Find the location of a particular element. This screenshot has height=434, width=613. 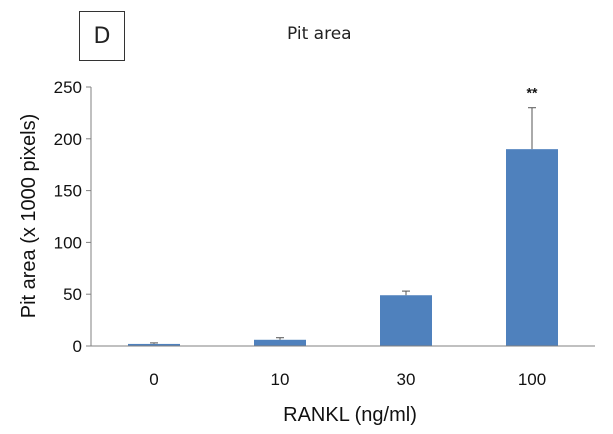

y-tick-label: 50 is located at coordinates (72, 294).